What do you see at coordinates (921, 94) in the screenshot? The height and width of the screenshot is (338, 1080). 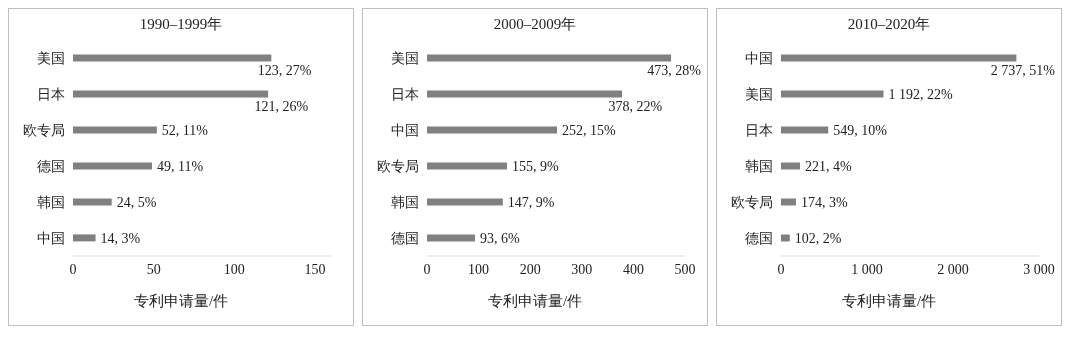 I see `data-label: 1 192, 22%` at bounding box center [921, 94].